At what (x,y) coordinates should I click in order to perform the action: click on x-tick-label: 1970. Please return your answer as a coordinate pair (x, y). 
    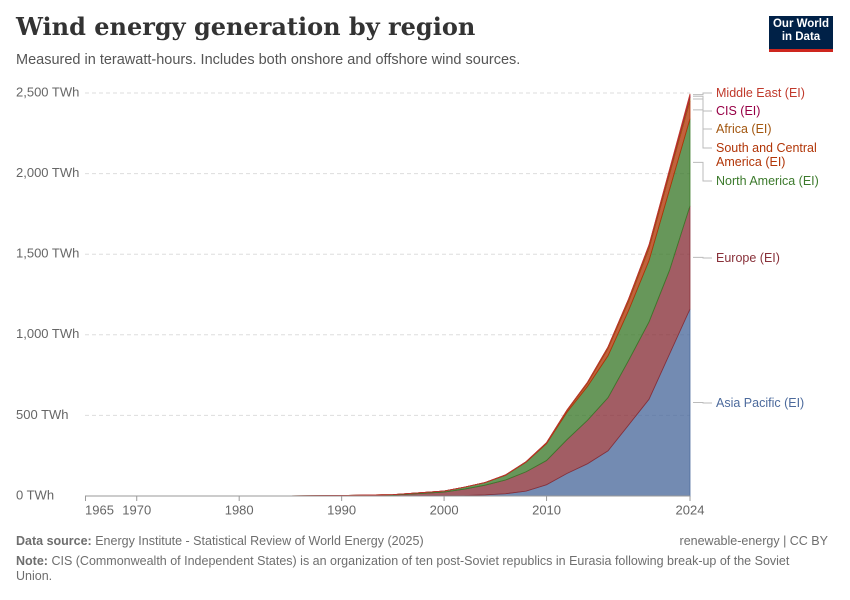
    Looking at the image, I should click on (136, 509).